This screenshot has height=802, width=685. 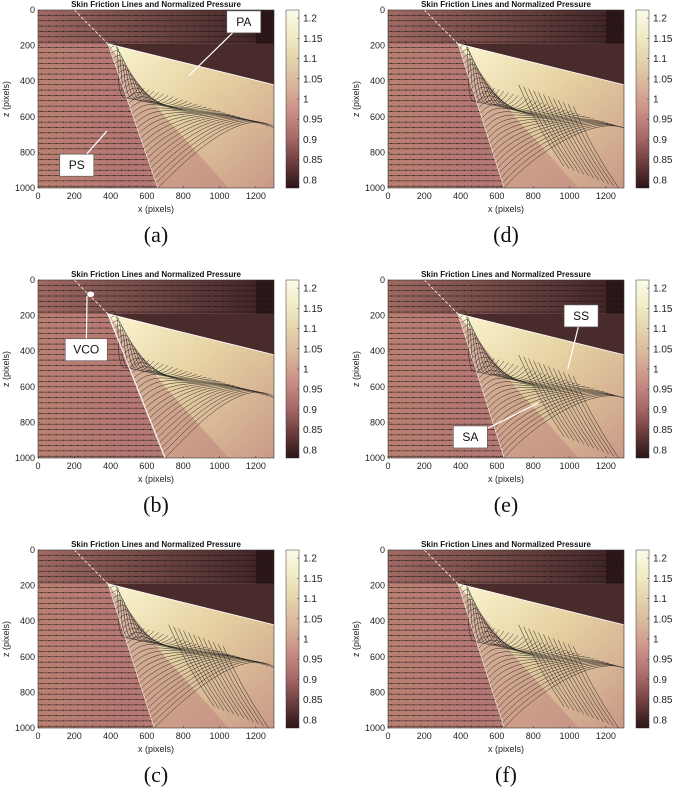 I want to click on lower-region, so click(x=518, y=115).